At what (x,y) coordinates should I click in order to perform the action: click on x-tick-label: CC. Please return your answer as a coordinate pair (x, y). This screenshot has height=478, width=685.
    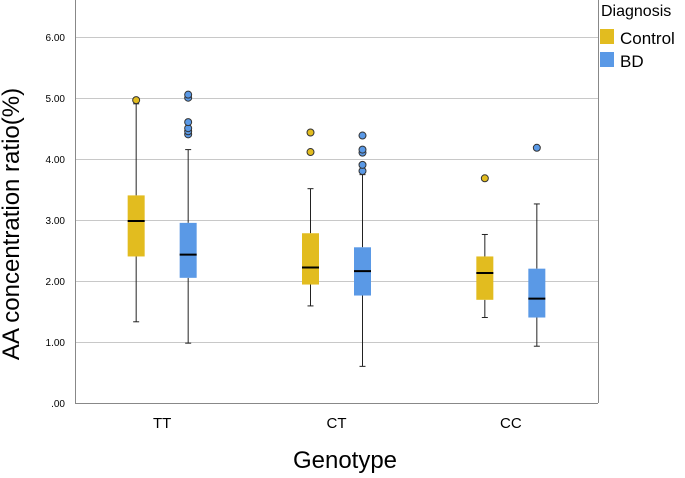
    Looking at the image, I should click on (511, 423).